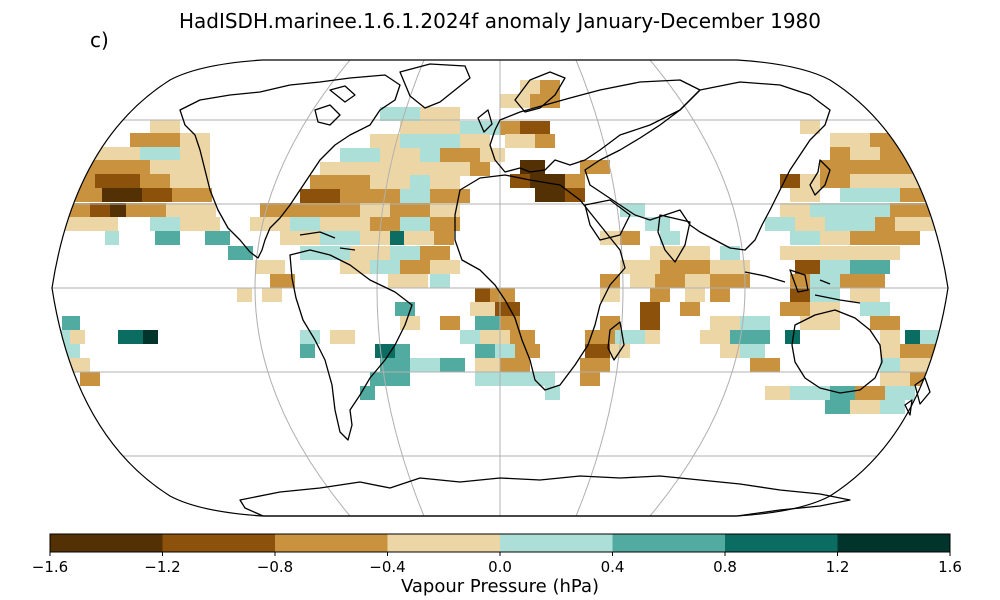  What do you see at coordinates (725, 567) in the screenshot?
I see `colorbar-tick-label: 0.8` at bounding box center [725, 567].